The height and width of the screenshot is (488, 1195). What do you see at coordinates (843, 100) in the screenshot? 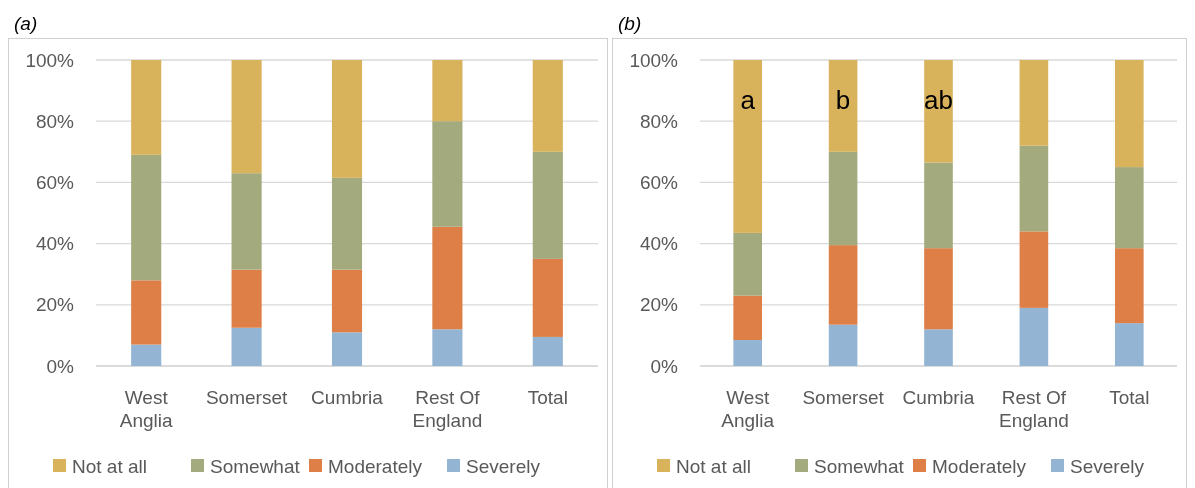
I see `annotation: b` at bounding box center [843, 100].